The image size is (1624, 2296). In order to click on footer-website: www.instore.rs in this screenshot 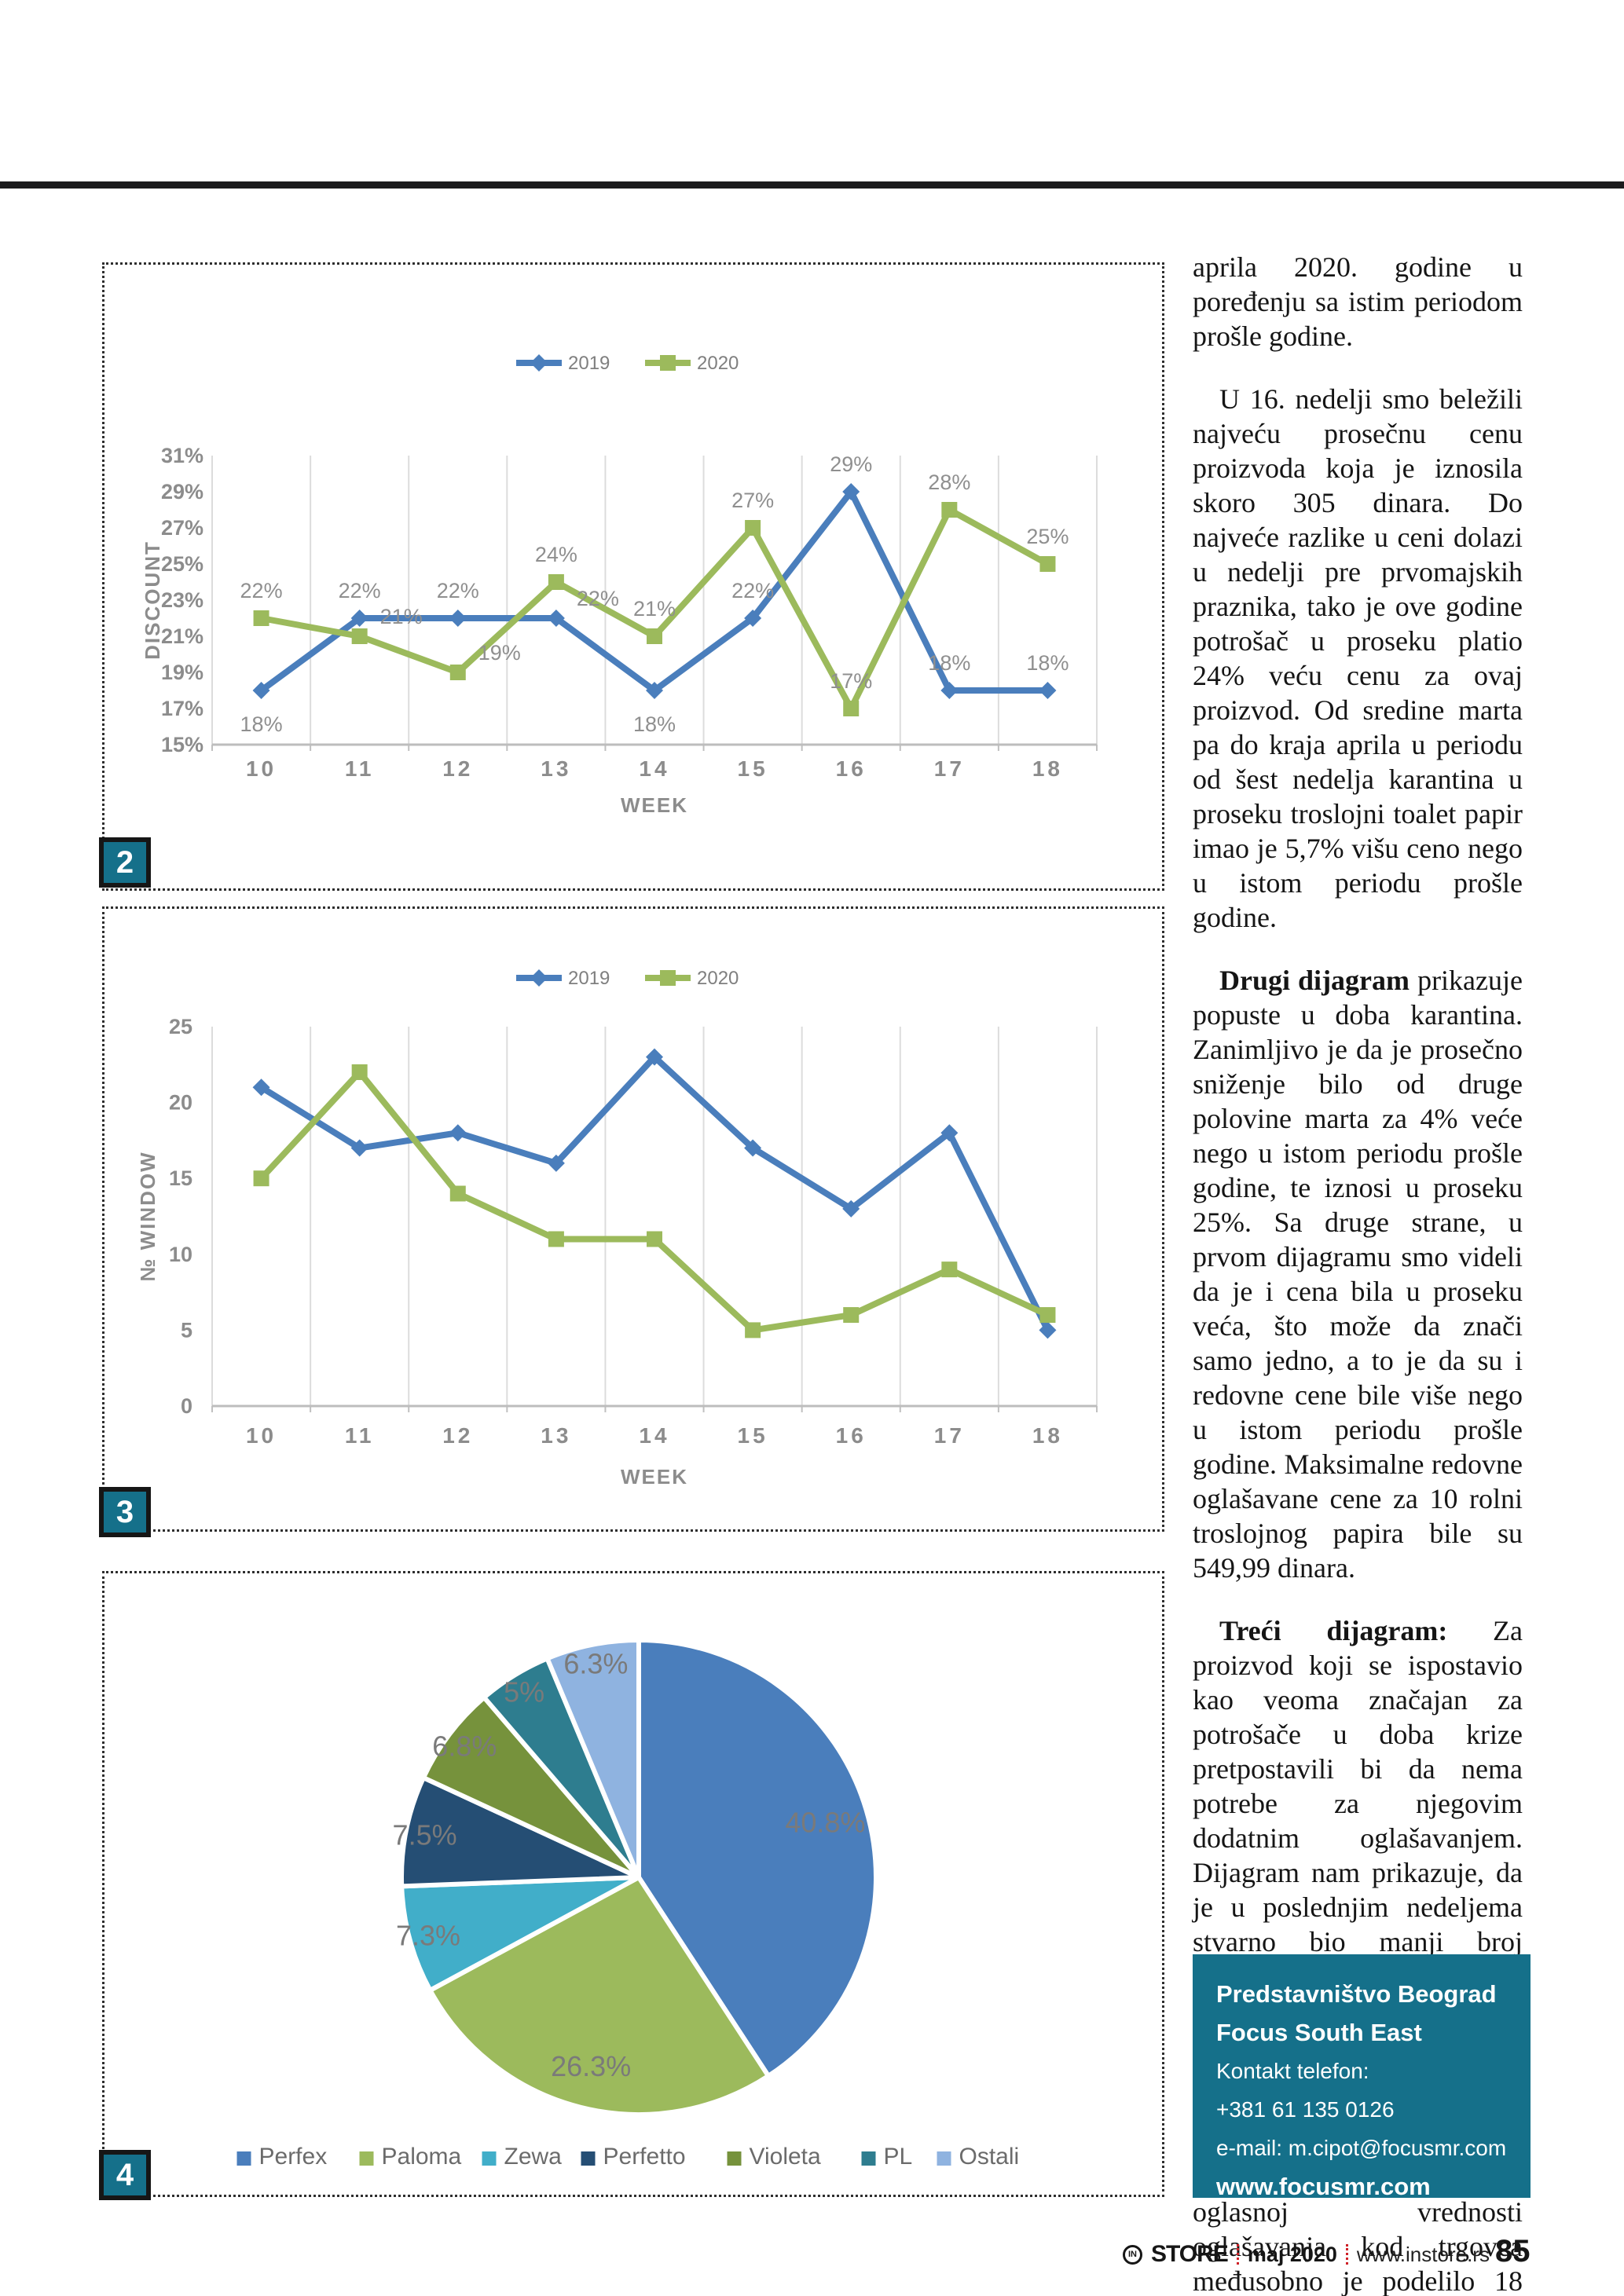, I will do `click(1423, 2254)`.